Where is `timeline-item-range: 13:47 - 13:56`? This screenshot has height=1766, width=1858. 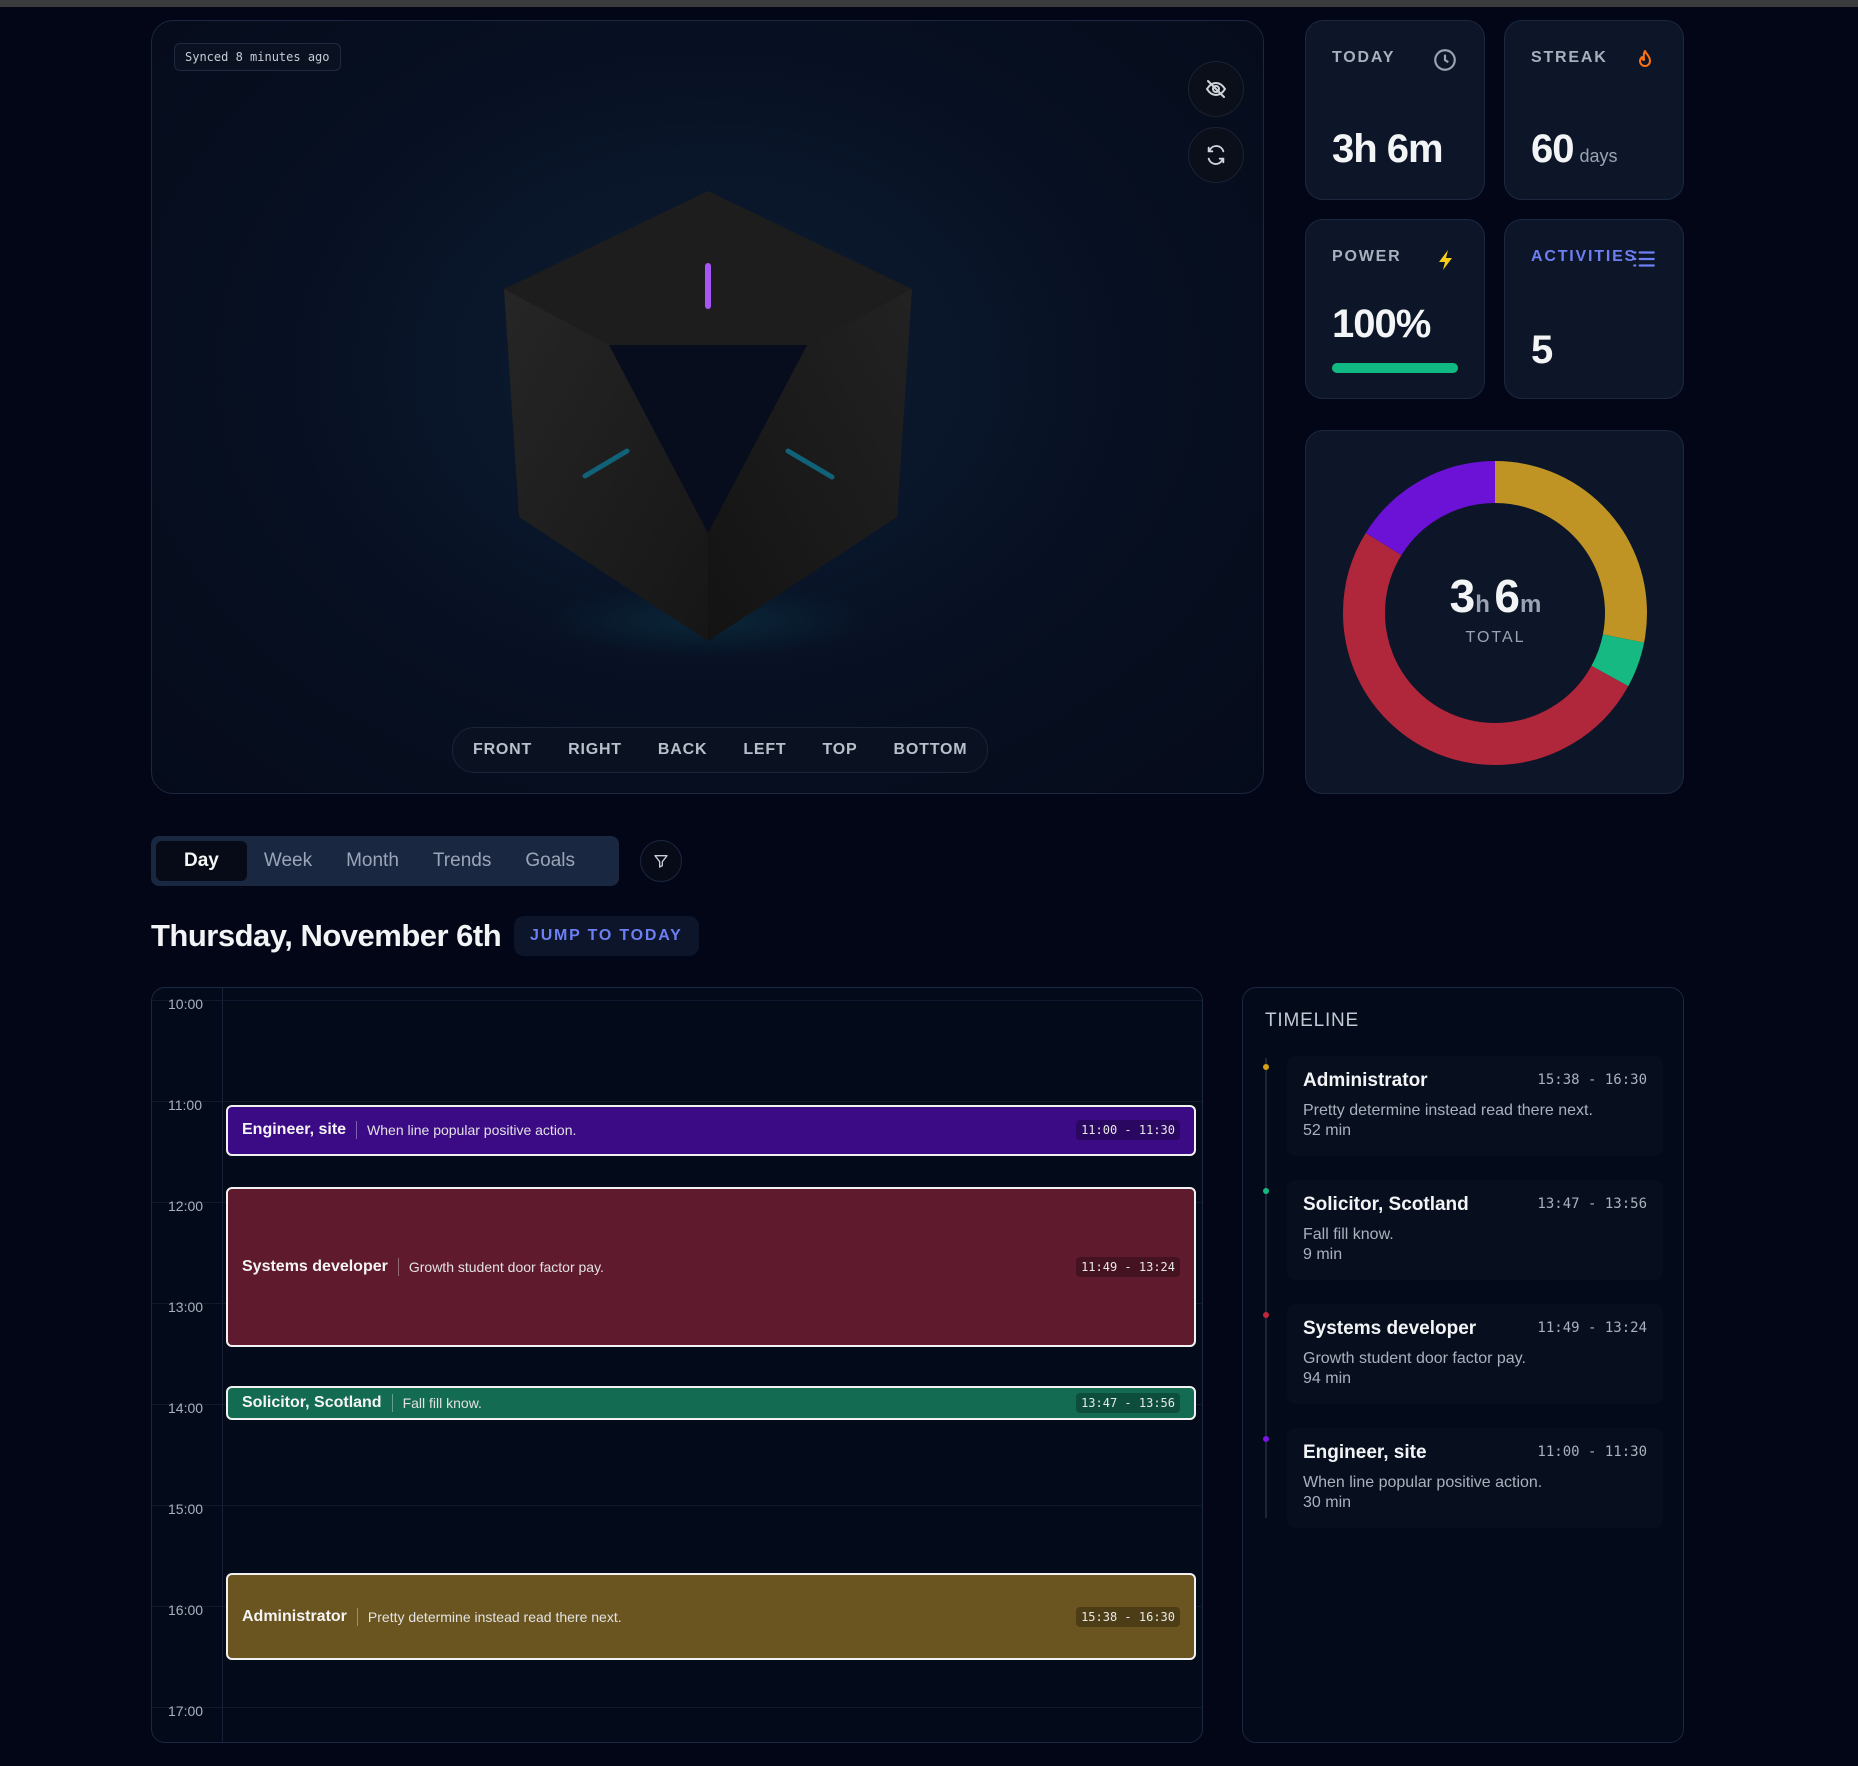 timeline-item-range: 13:47 - 13:56 is located at coordinates (1592, 1204).